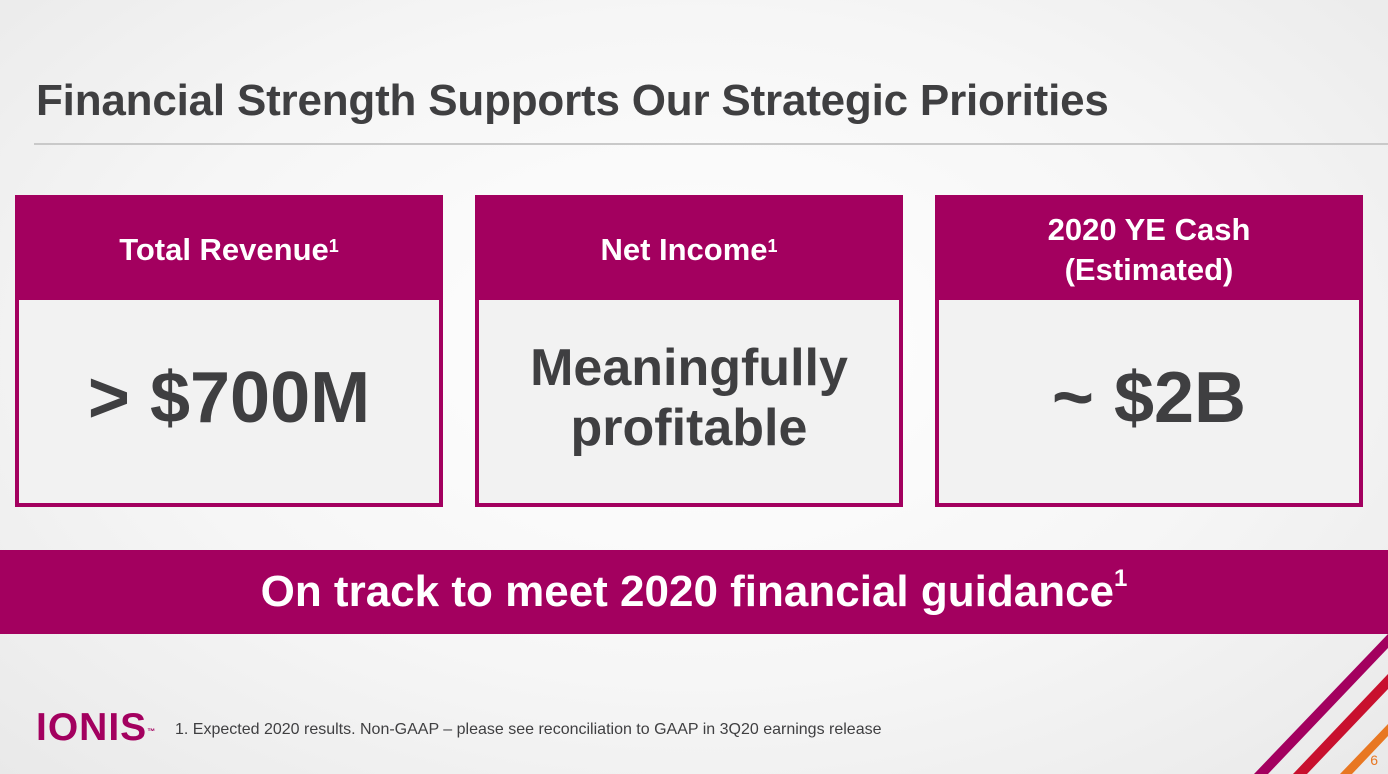 This screenshot has height=774, width=1388. What do you see at coordinates (95, 728) in the screenshot?
I see `ionis-logo: IONIS™` at bounding box center [95, 728].